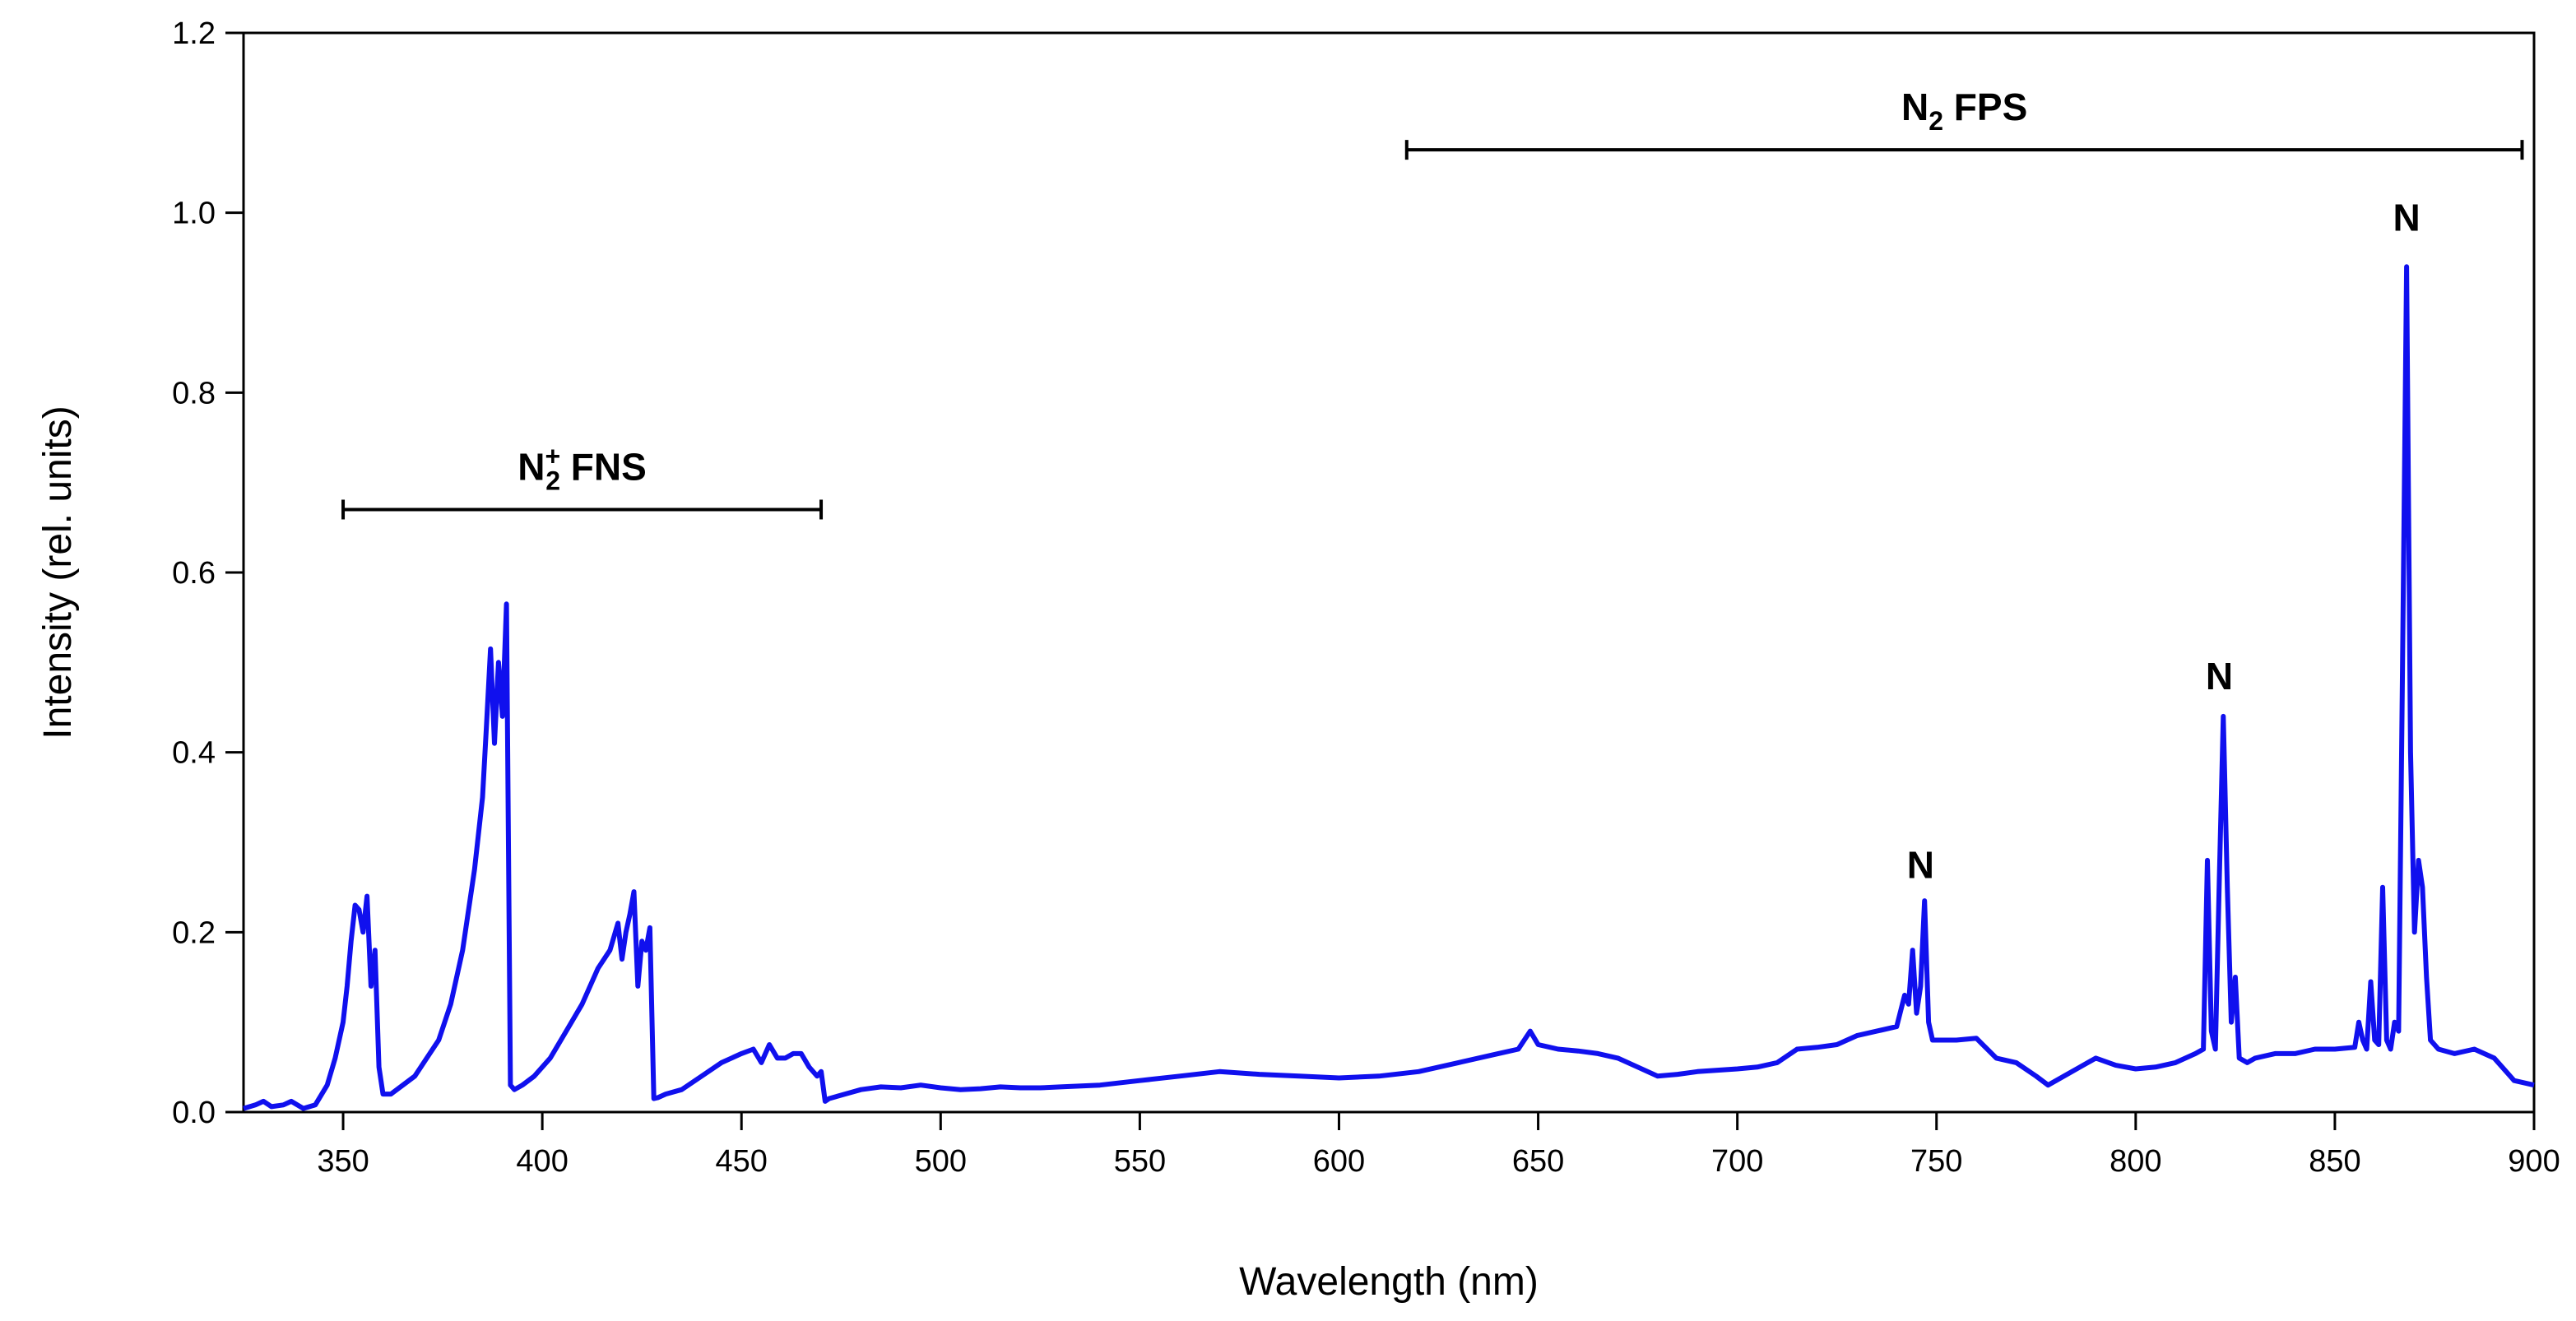 This screenshot has height=1321, width=2576. Describe the element at coordinates (1389, 1282) in the screenshot. I see `x-axis-title: Wavelength (nm)` at that location.